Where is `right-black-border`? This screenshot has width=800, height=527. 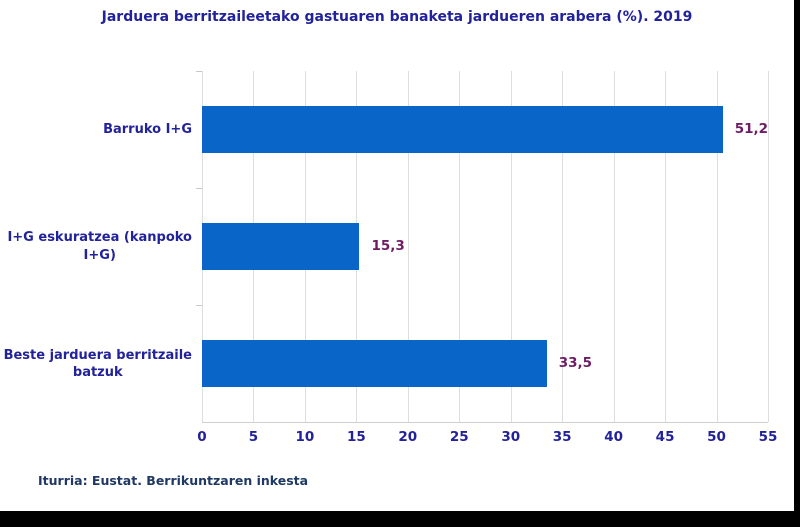 right-black-border is located at coordinates (797, 263).